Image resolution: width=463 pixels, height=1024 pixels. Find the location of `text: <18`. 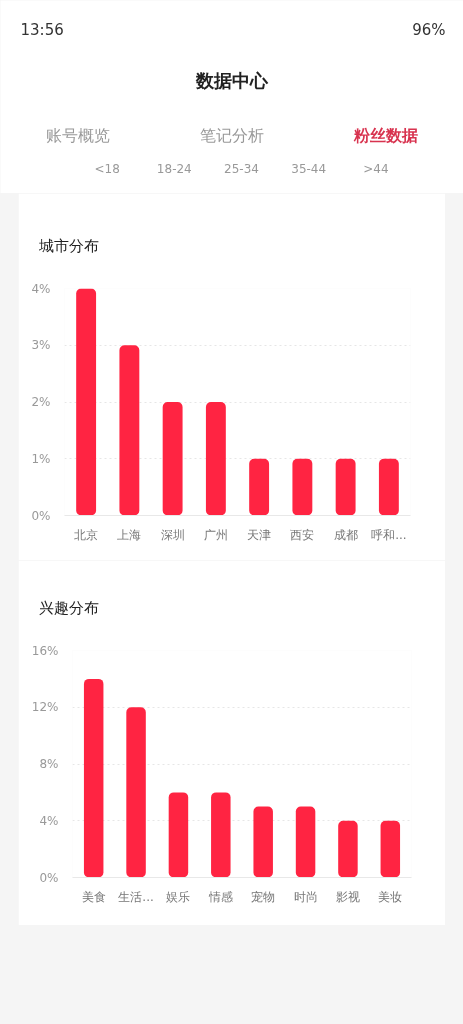

text: <18 is located at coordinates (107, 168).